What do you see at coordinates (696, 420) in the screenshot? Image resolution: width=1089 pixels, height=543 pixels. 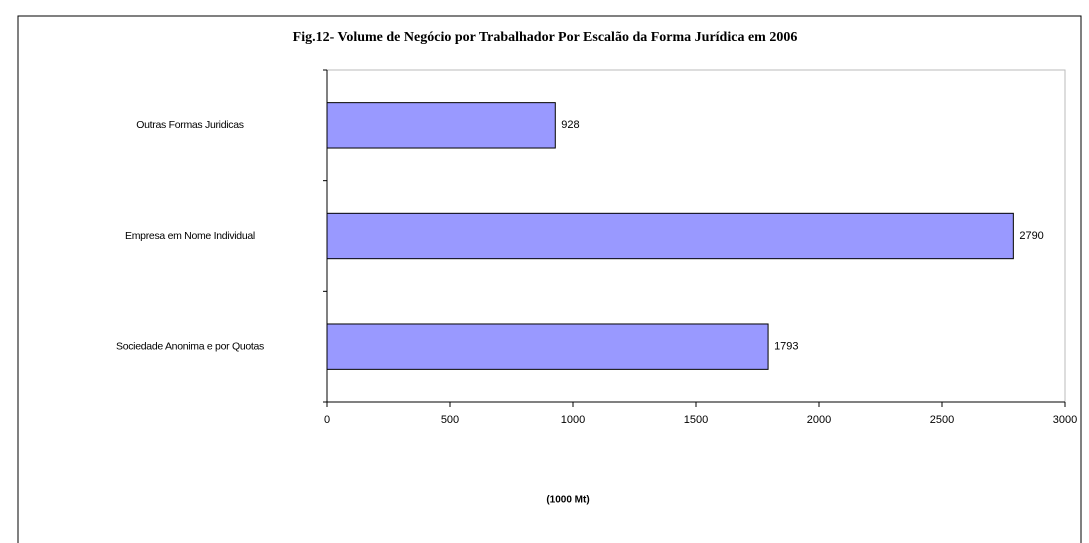 I see `x-tick-label: 1500` at bounding box center [696, 420].